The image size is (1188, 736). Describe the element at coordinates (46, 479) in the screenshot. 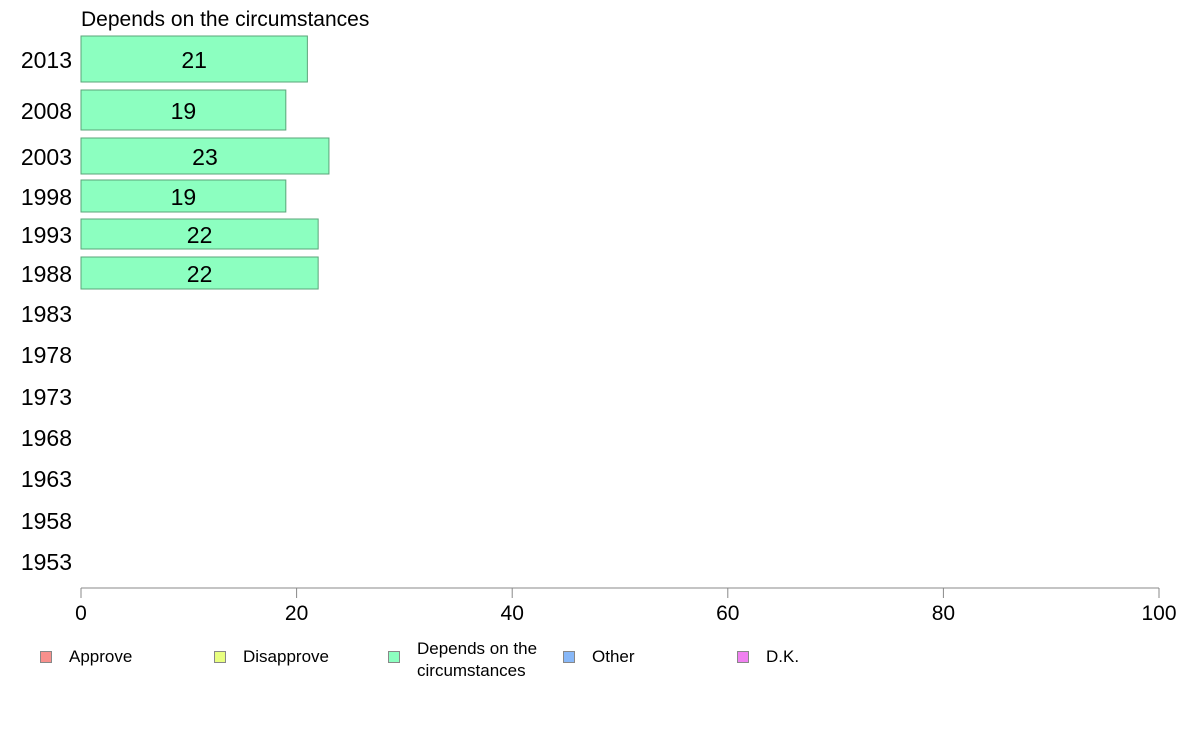

I see `y-tick-label-1963: 1963` at that location.